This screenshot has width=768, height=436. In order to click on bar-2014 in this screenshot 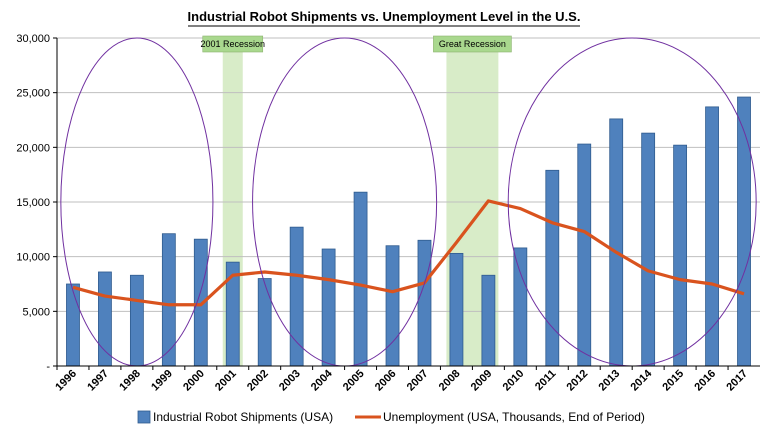, I will do `click(648, 249)`.